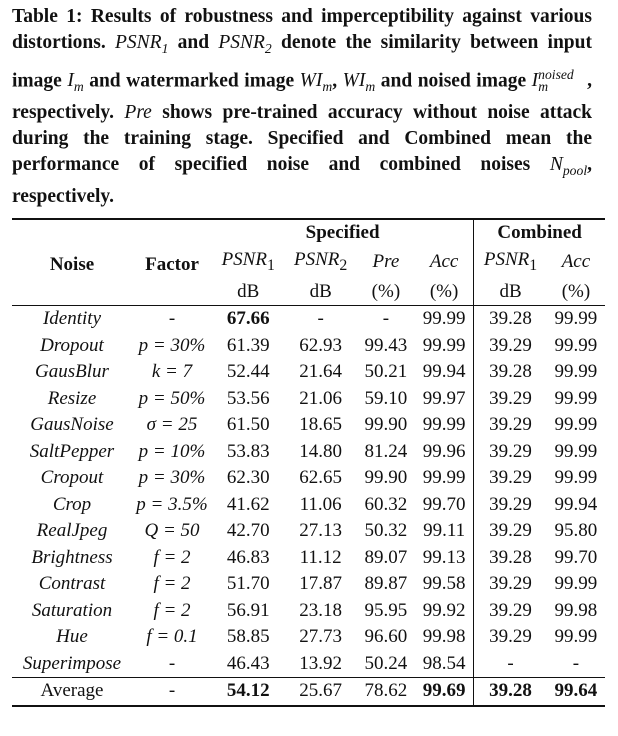 The width and height of the screenshot is (618, 736). I want to click on cell-factor: f = 2, so click(172, 610).